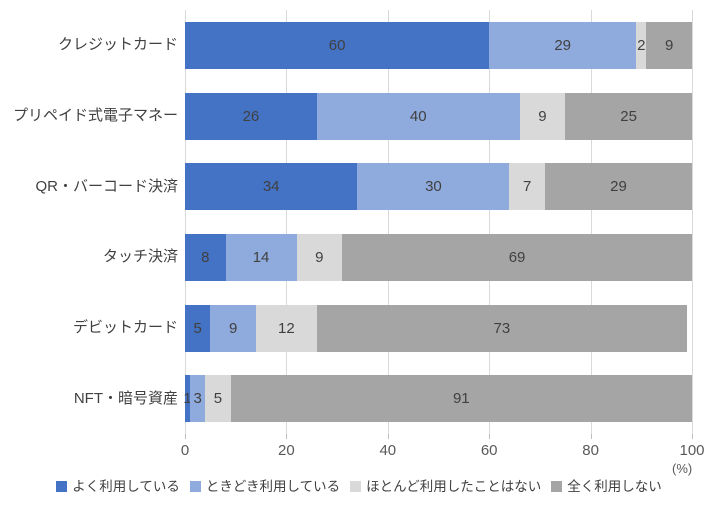 The height and width of the screenshot is (513, 718). I want to click on axis-unit-label: (%), so click(682, 468).